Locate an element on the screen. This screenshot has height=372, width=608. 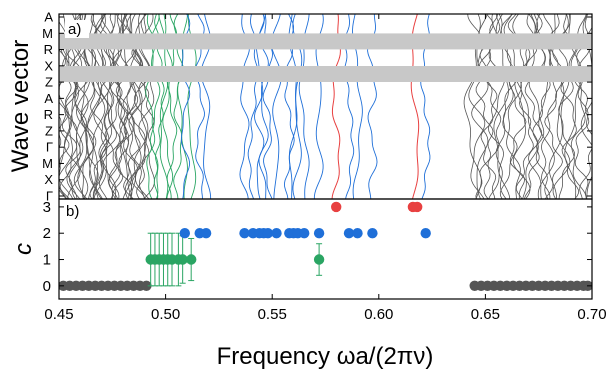
panel-a-tag-bg is located at coordinates (77, 29).